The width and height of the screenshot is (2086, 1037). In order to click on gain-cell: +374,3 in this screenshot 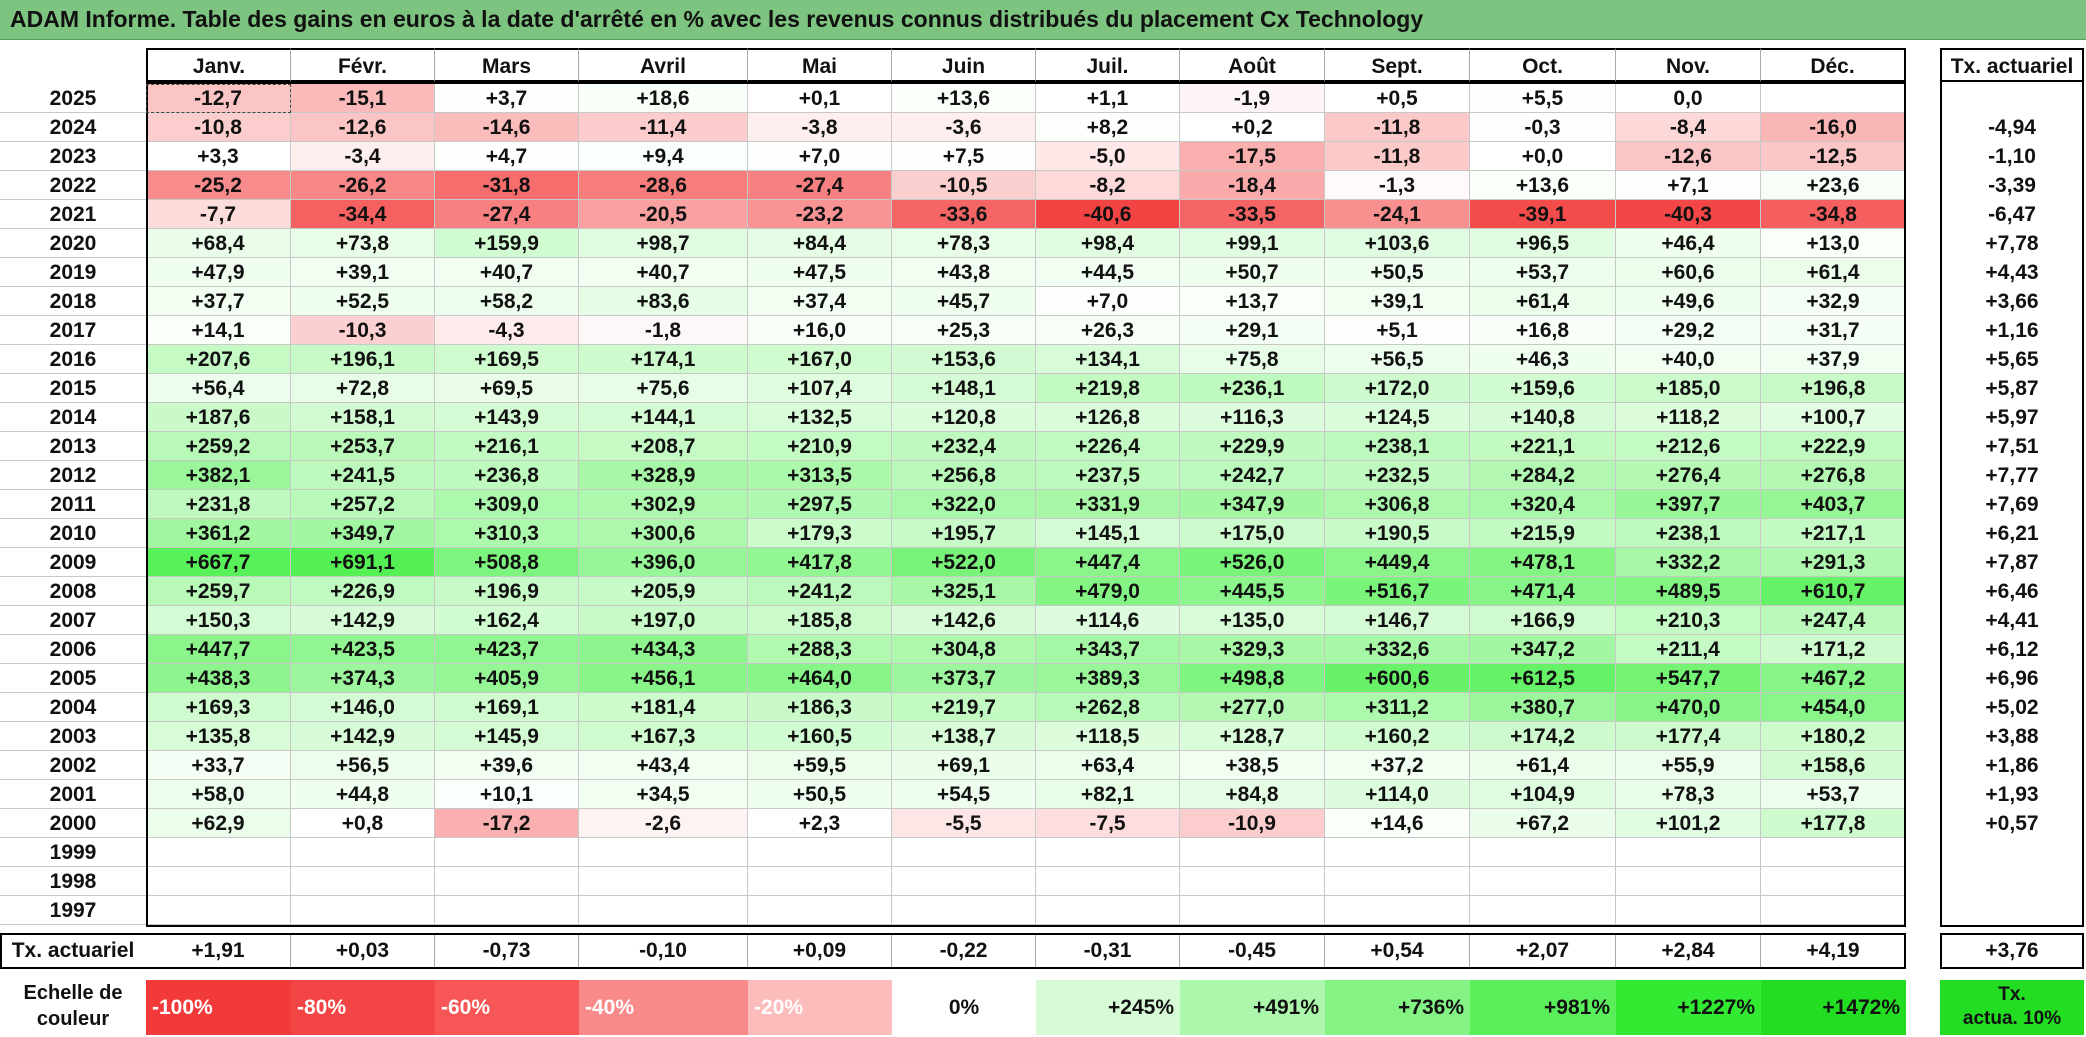, I will do `click(363, 678)`.